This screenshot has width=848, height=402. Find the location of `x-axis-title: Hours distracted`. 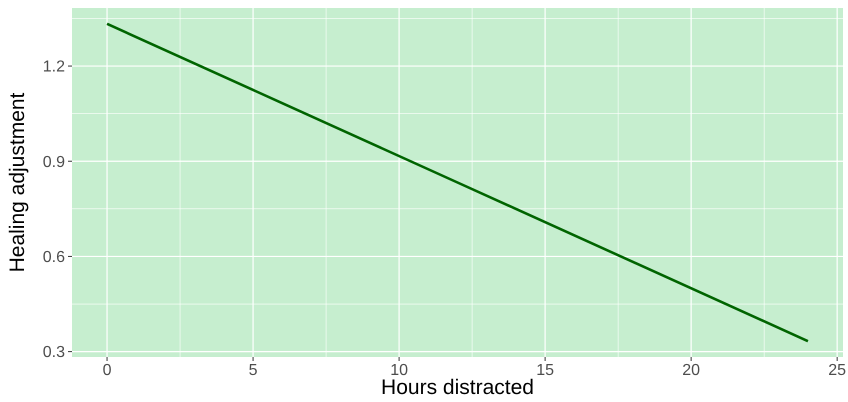

x-axis-title: Hours distracted is located at coordinates (457, 387).